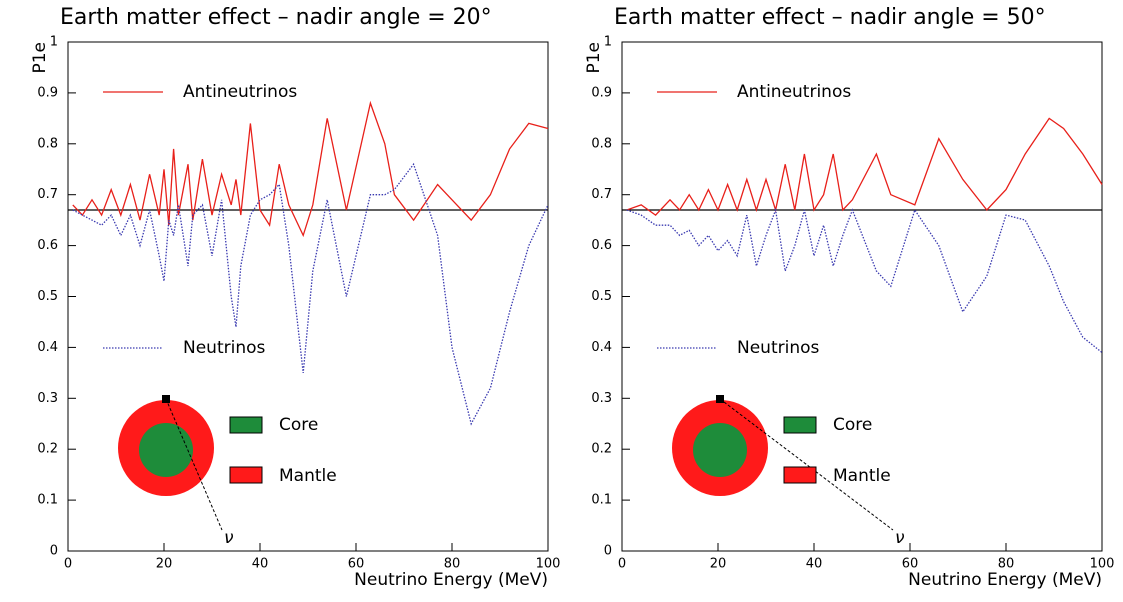 The height and width of the screenshot is (602, 1123). What do you see at coordinates (830, 17) in the screenshot?
I see `chart-title: Earth matter effect – nadir angle = 50°` at bounding box center [830, 17].